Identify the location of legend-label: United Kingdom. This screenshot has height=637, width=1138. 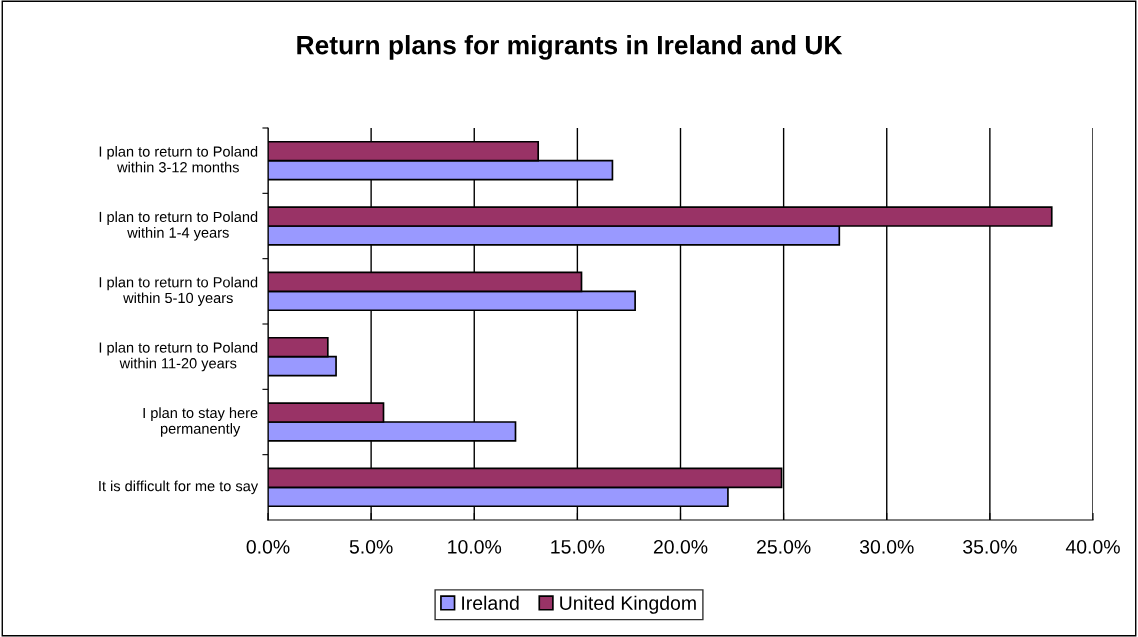
(628, 604).